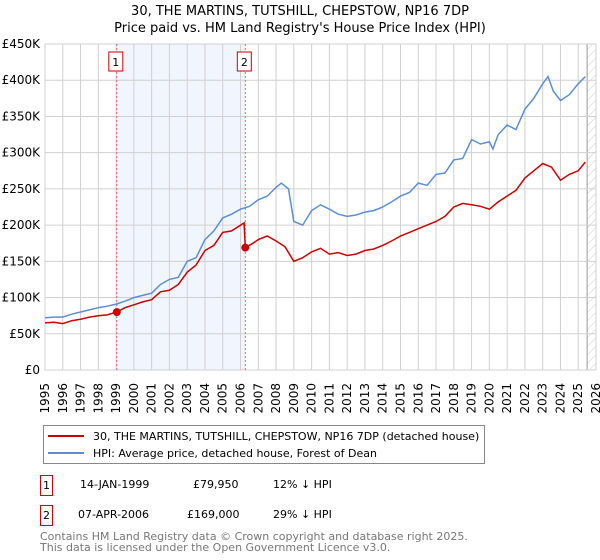  Describe the element at coordinates (383, 398) in the screenshot. I see `x-tick-label: 2014` at that location.